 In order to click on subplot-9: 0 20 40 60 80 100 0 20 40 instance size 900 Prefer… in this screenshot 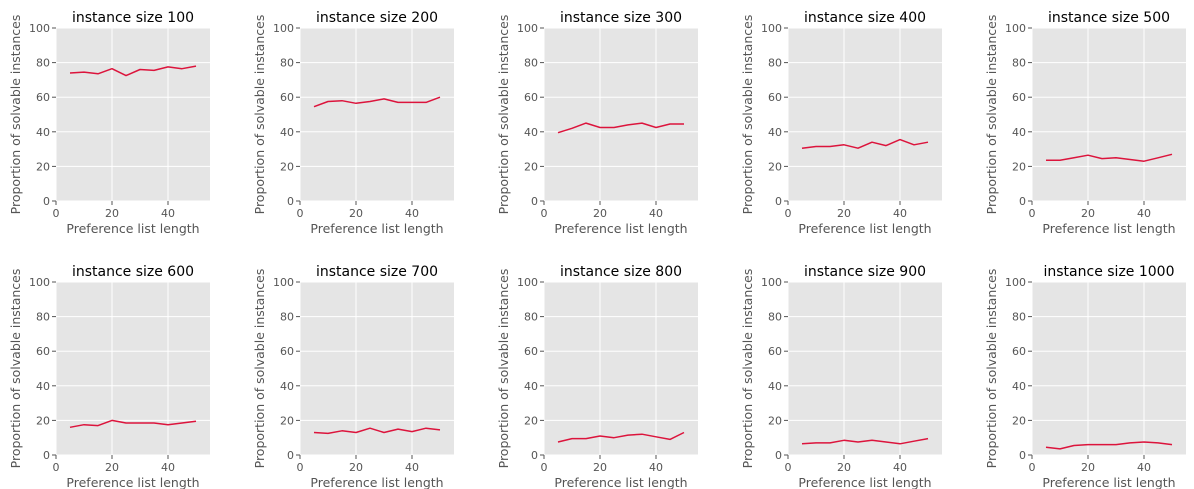, I will do `click(841, 376)`.